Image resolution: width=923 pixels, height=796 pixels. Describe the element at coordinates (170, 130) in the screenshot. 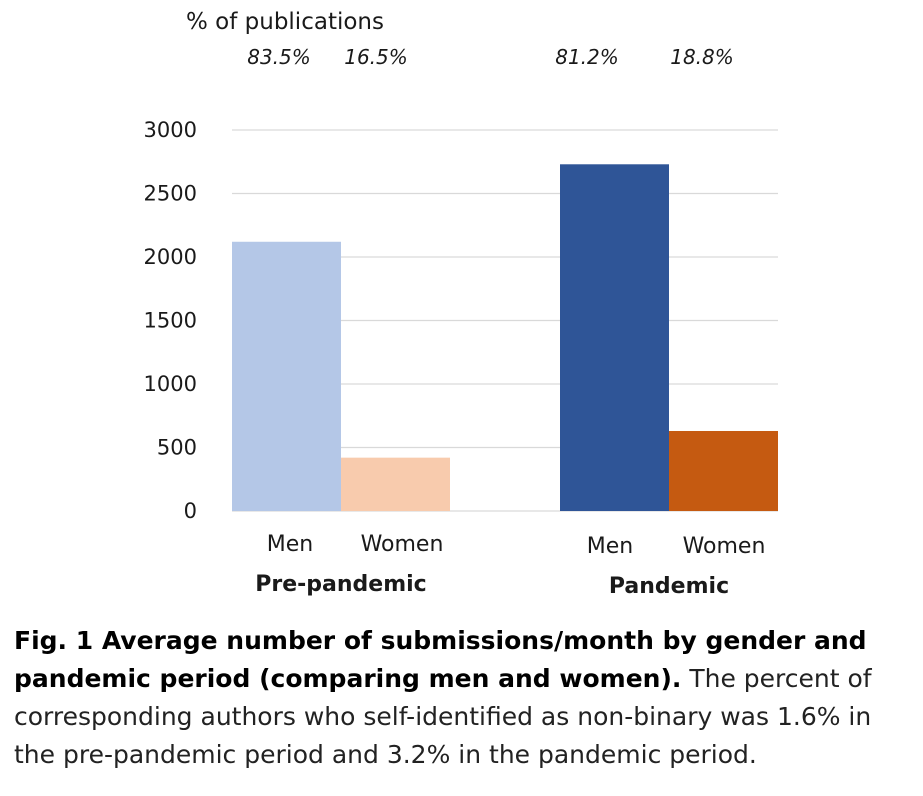

I see `y-tick-label: 3000` at that location.